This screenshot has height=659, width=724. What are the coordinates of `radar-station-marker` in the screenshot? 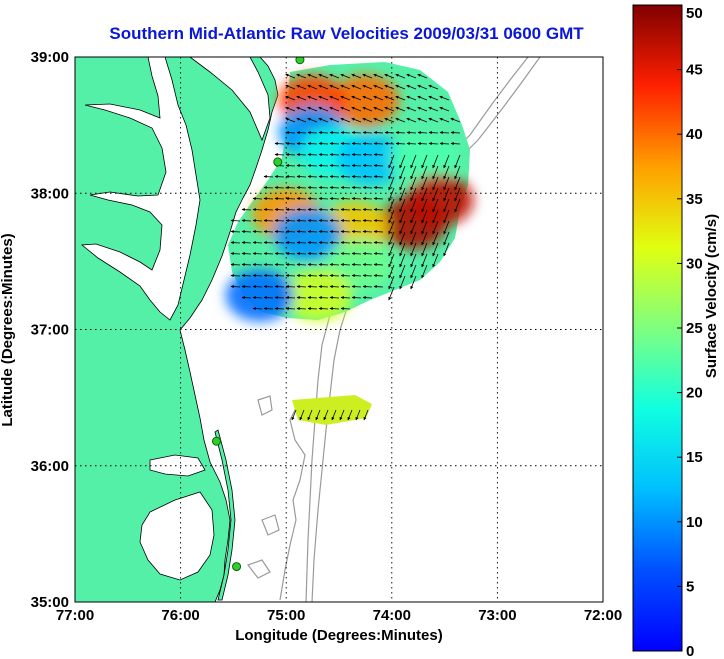 It's located at (237, 567).